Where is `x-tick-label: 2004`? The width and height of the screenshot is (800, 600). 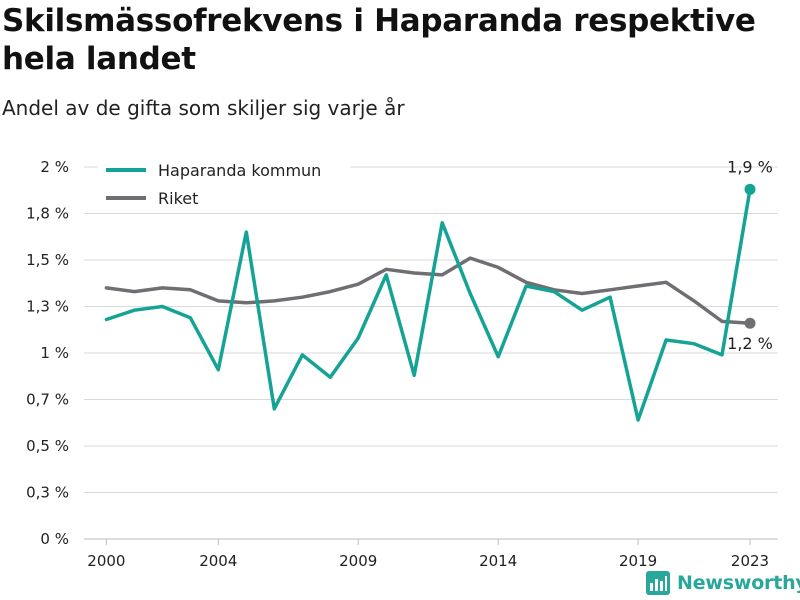 x-tick-label: 2004 is located at coordinates (218, 561).